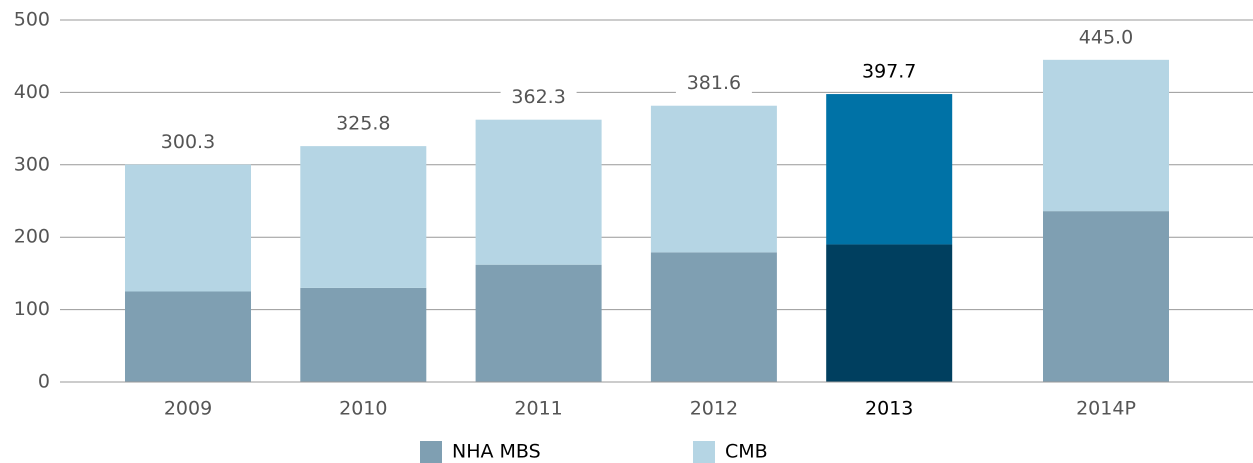 This screenshot has width=1253, height=463. I want to click on total-label: 325.8, so click(363, 124).